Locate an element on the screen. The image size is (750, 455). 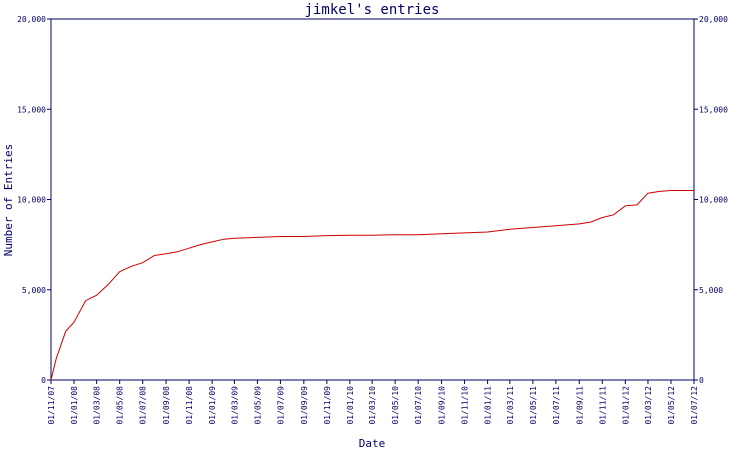
x-tick-label: 01/07/10 is located at coordinates (418, 405).